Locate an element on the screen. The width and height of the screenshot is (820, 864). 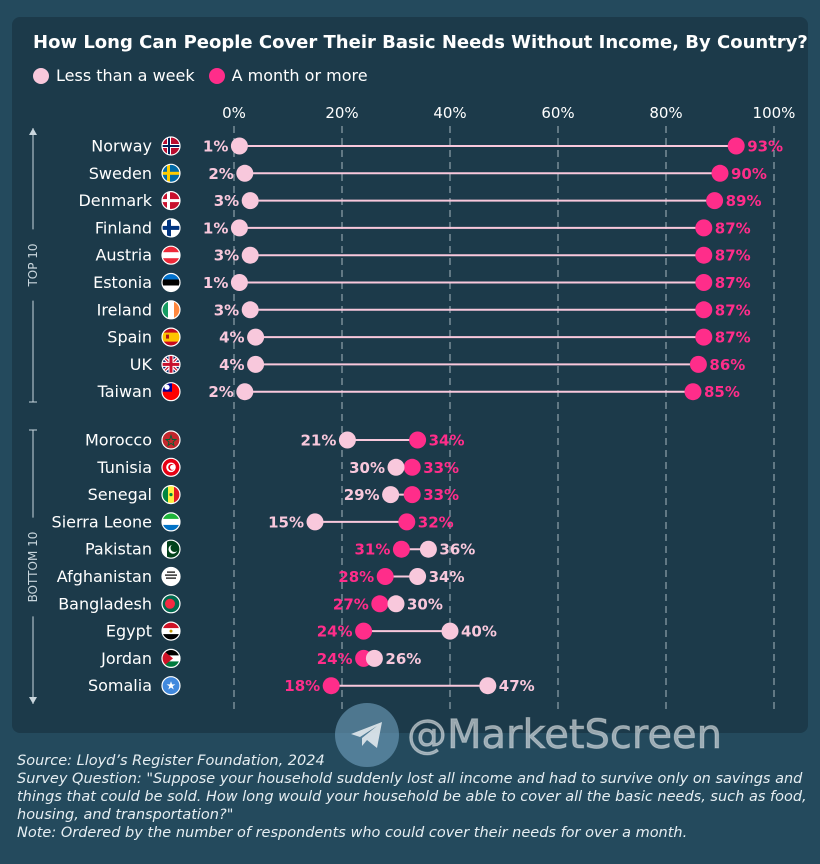
x-tick-label: 60% is located at coordinates (557, 113).